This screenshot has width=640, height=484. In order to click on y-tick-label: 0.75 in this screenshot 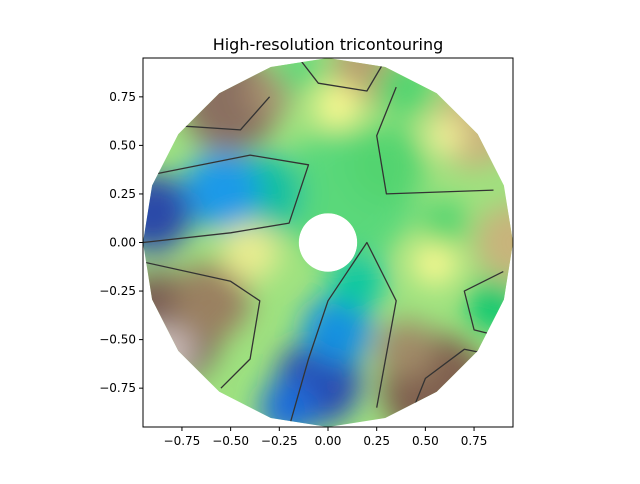, I will do `click(122, 97)`.